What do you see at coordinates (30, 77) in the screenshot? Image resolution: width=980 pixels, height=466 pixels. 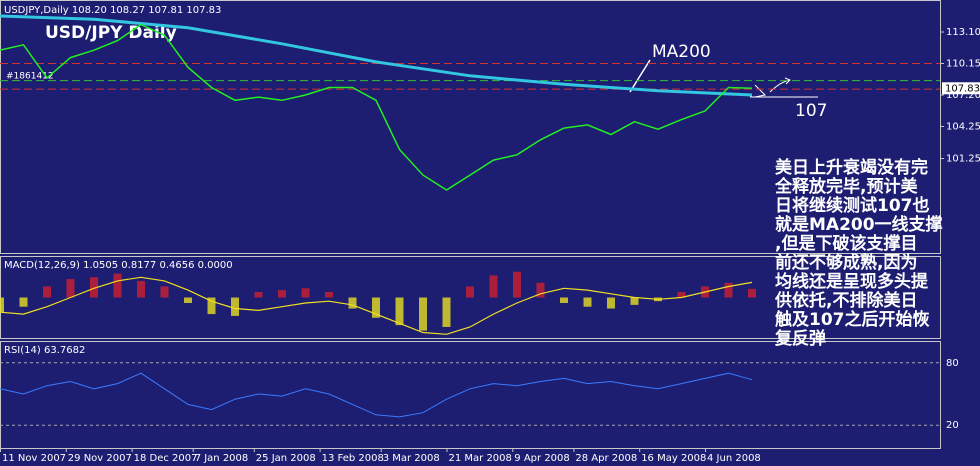 I see `tag: #1861412` at bounding box center [30, 77].